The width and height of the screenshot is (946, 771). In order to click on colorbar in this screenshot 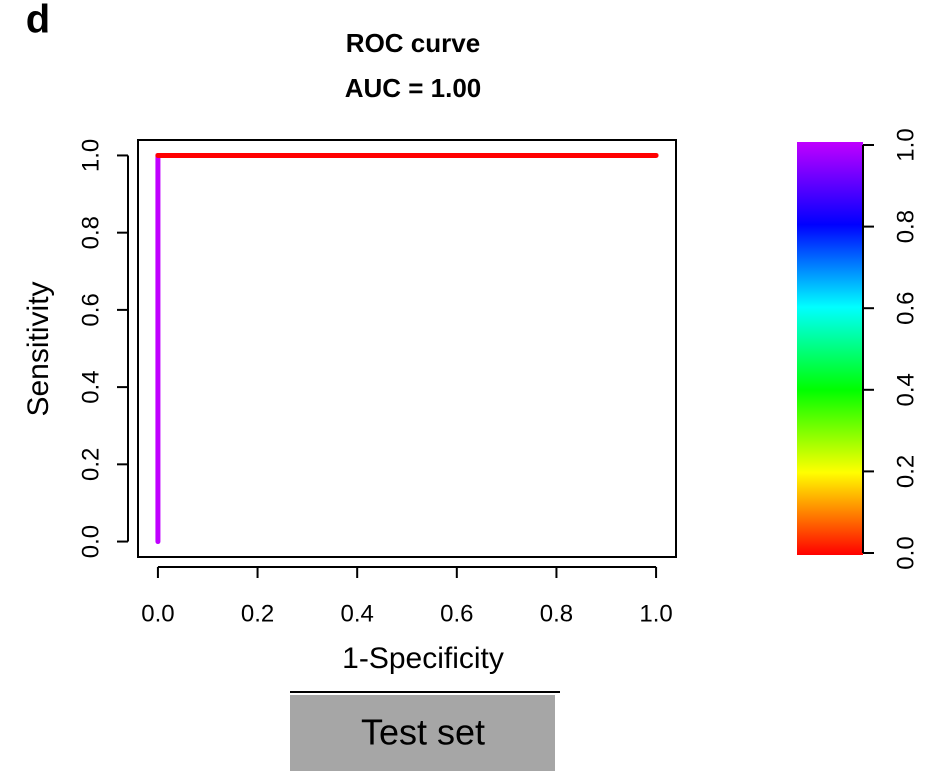, I will do `click(830, 348)`.